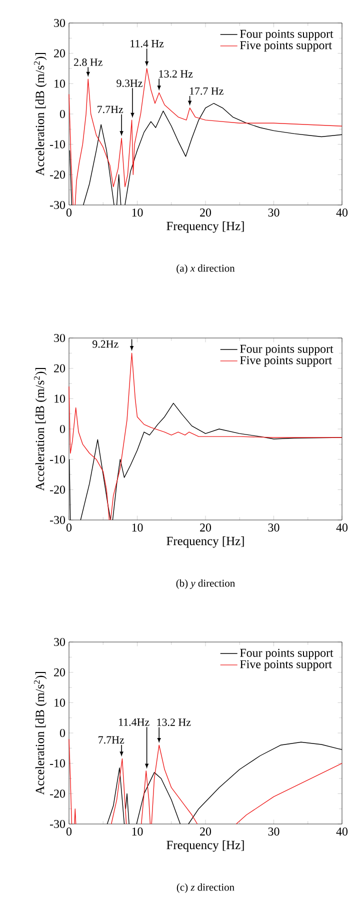 This screenshot has height=899, width=356. What do you see at coordinates (207, 91) in the screenshot?
I see `annotation: 17.7 Hz` at bounding box center [207, 91].